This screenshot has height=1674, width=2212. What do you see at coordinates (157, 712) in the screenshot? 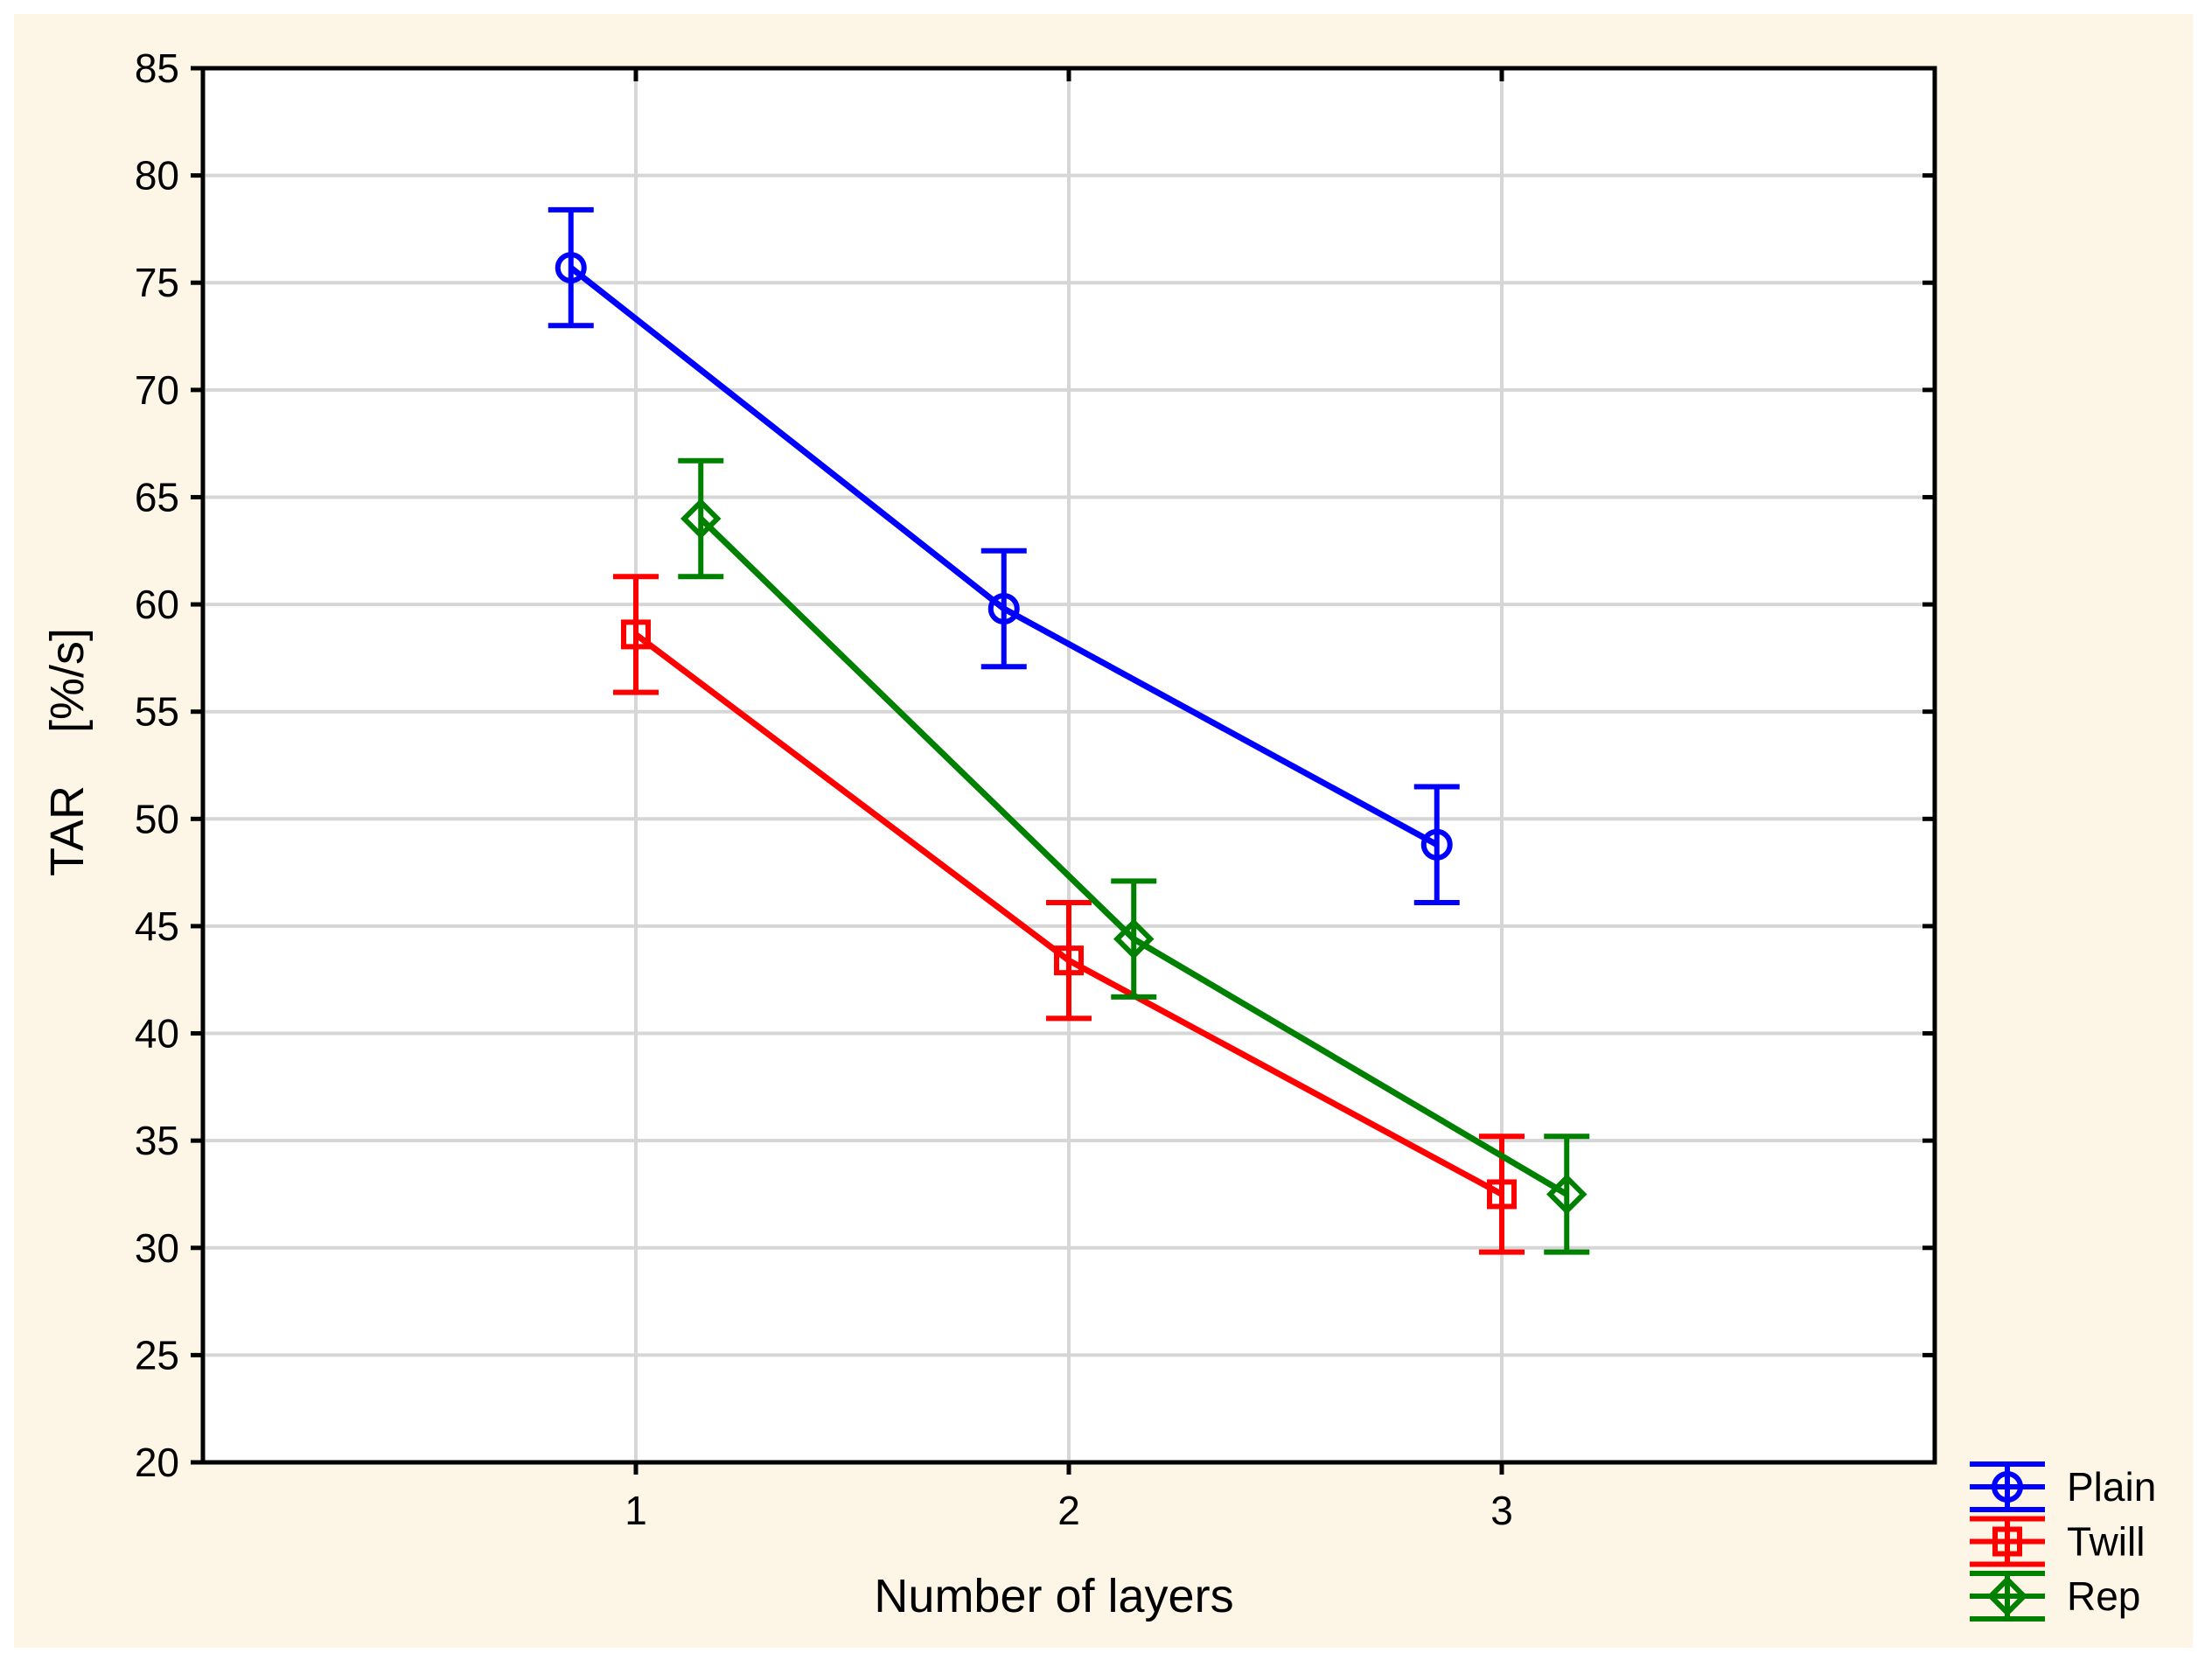
I see `y-tick-label: 55` at bounding box center [157, 712].